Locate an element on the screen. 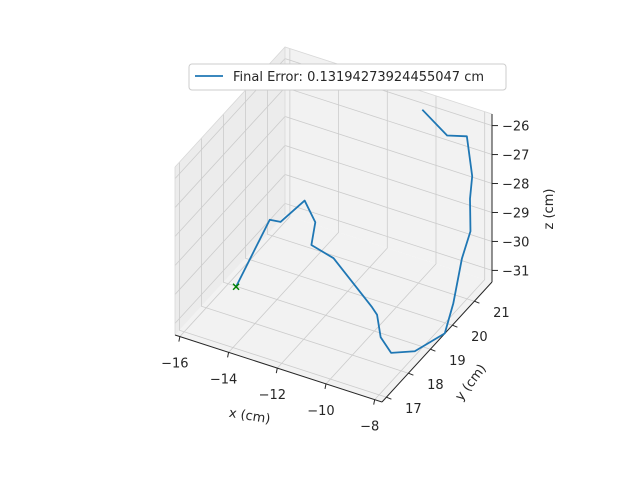 Image resolution: width=640 pixels, height=480 pixels. x-axis-line is located at coordinates (278, 368).